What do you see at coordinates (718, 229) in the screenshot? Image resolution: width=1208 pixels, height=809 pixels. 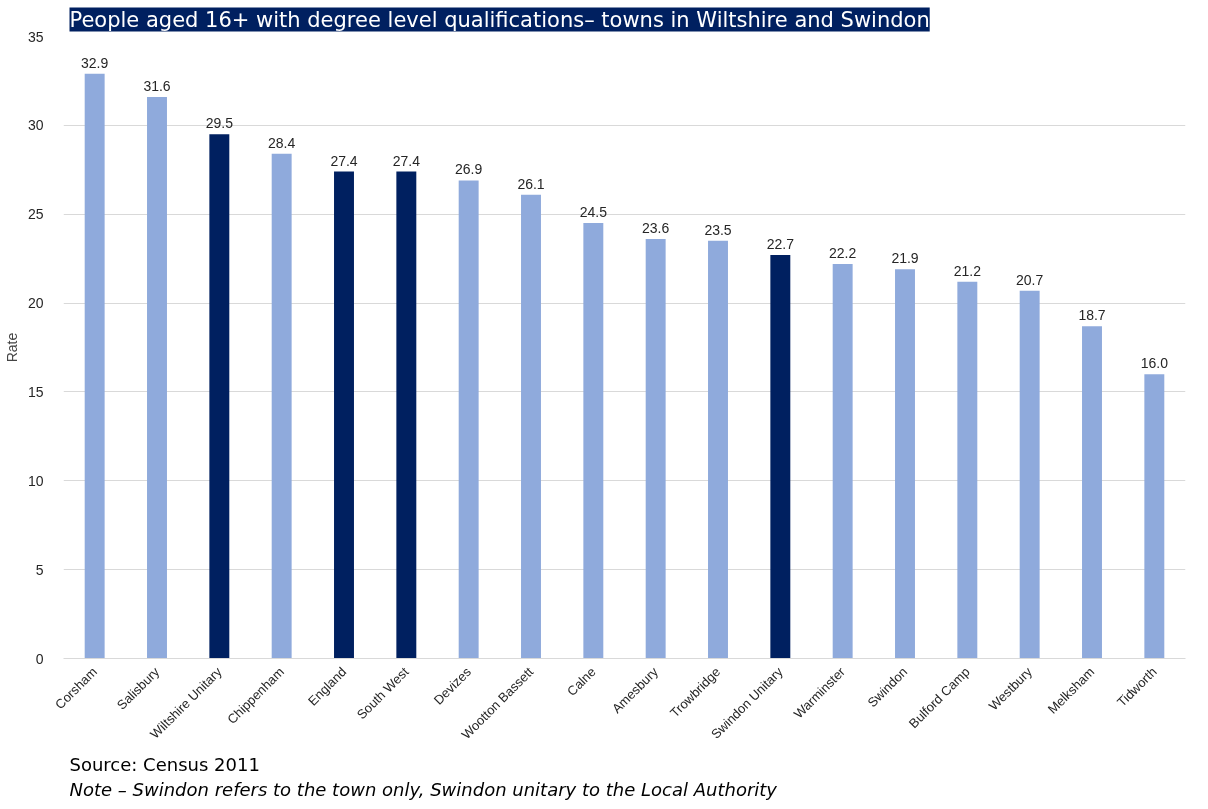 I see `data-label: 23.5` at bounding box center [718, 229].